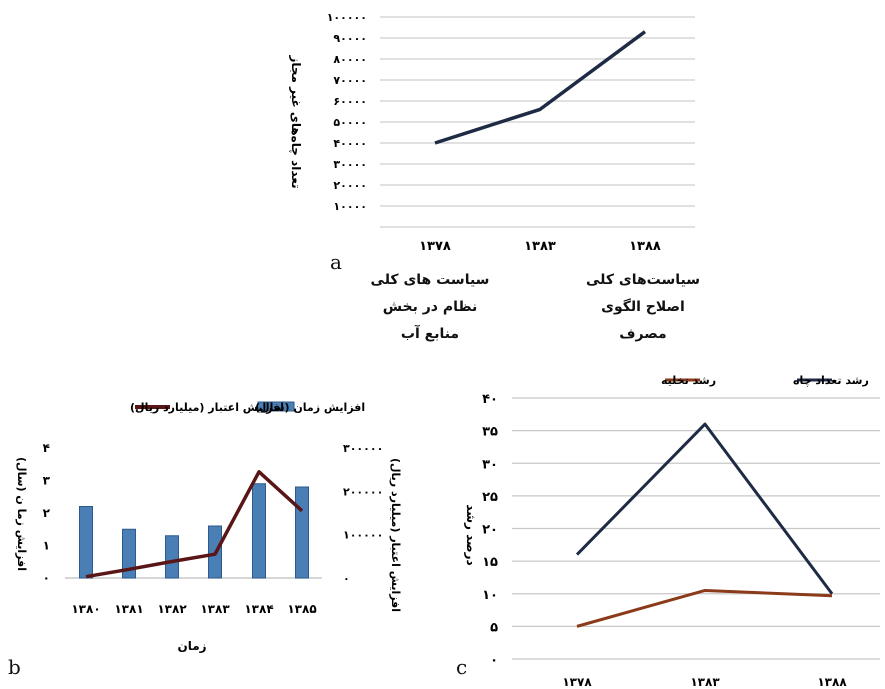  What do you see at coordinates (430, 280) in the screenshot?
I see `annotation-1378-line-1: سیاست های کلی` at bounding box center [430, 280].